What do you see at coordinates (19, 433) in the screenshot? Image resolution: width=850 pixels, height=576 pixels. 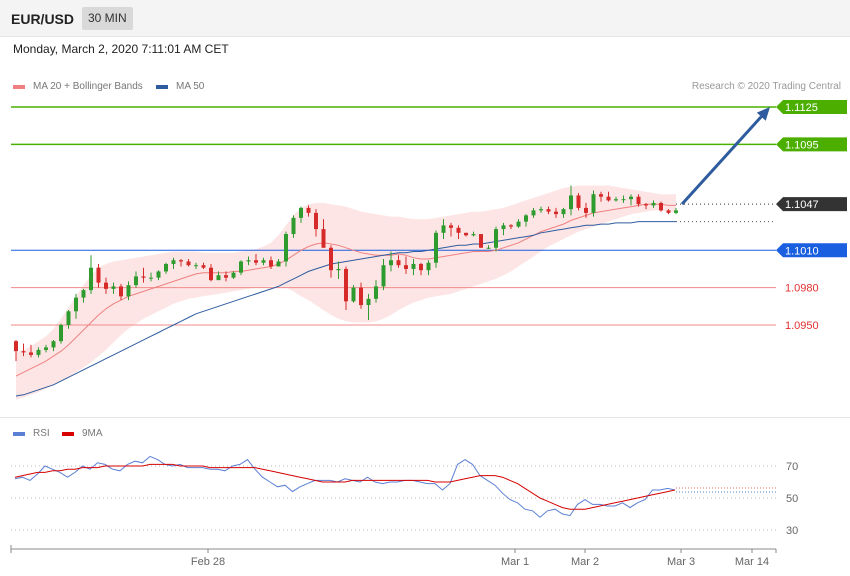 I see `rsi-swatch` at bounding box center [19, 433].